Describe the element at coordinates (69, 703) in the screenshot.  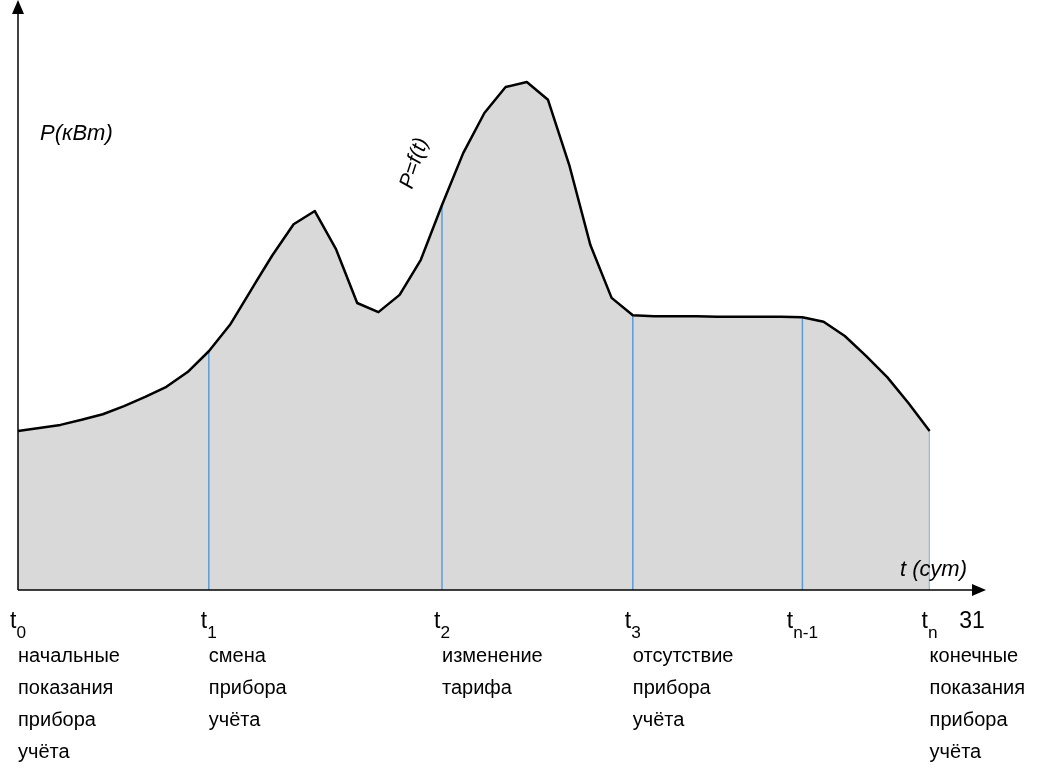
I see `text: начальные показания прибора учёта` at that location.